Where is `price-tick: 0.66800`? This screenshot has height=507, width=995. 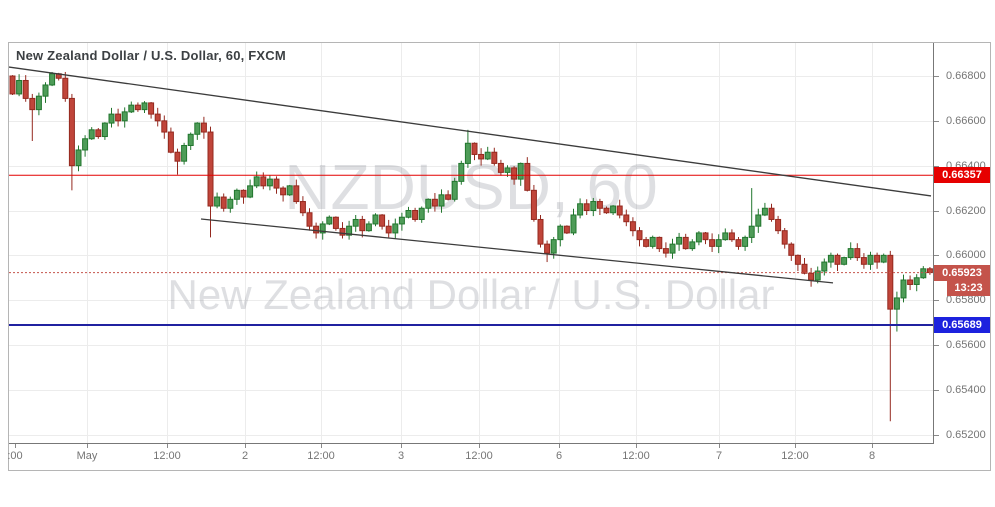
price-tick: 0.66800 is located at coordinates (962, 76).